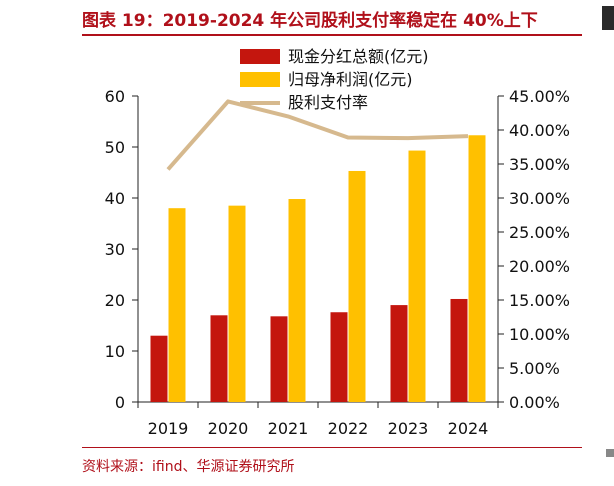 The width and height of the screenshot is (614, 486). Describe the element at coordinates (539, 130) in the screenshot. I see `right-axis-tick-label: 40.00%` at that location.